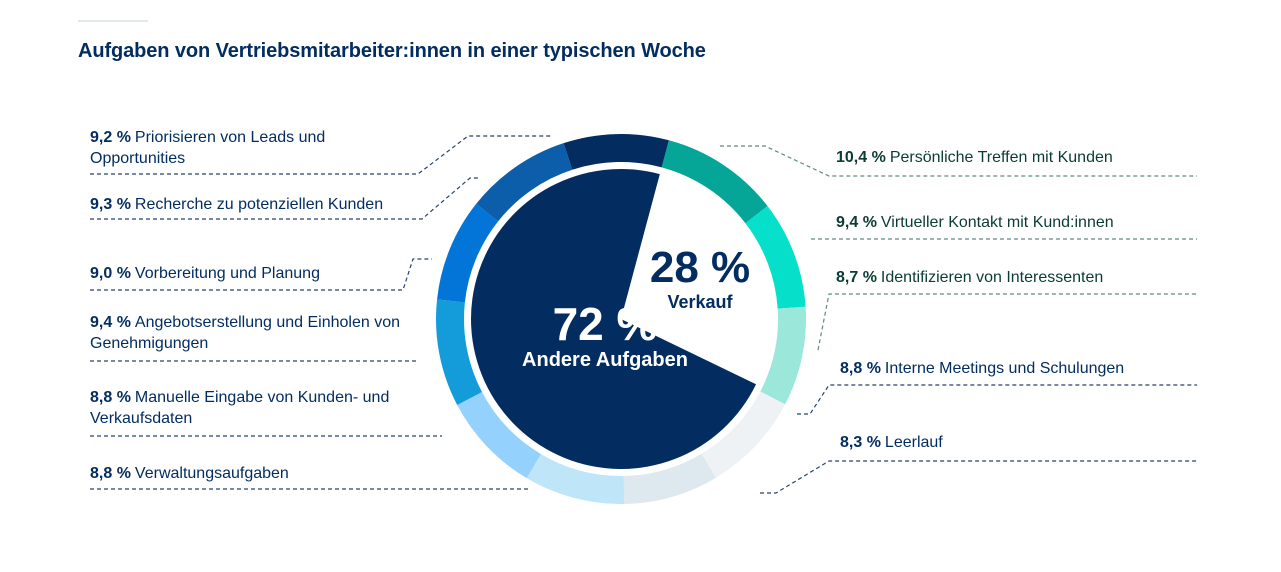 The height and width of the screenshot is (572, 1281). What do you see at coordinates (700, 302) in the screenshot?
I see `sales-name: Verkauf` at bounding box center [700, 302].